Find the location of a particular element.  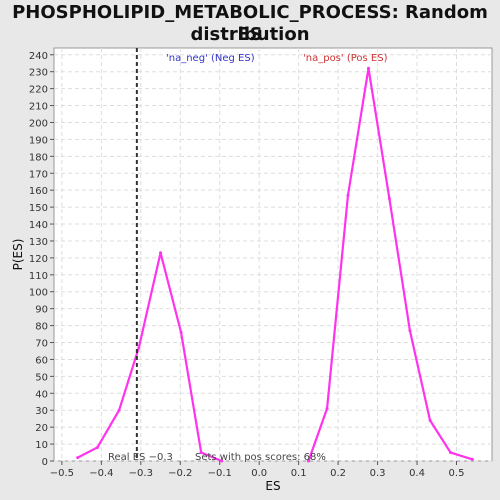

y-tick-label: 50 is located at coordinates (41, 377).